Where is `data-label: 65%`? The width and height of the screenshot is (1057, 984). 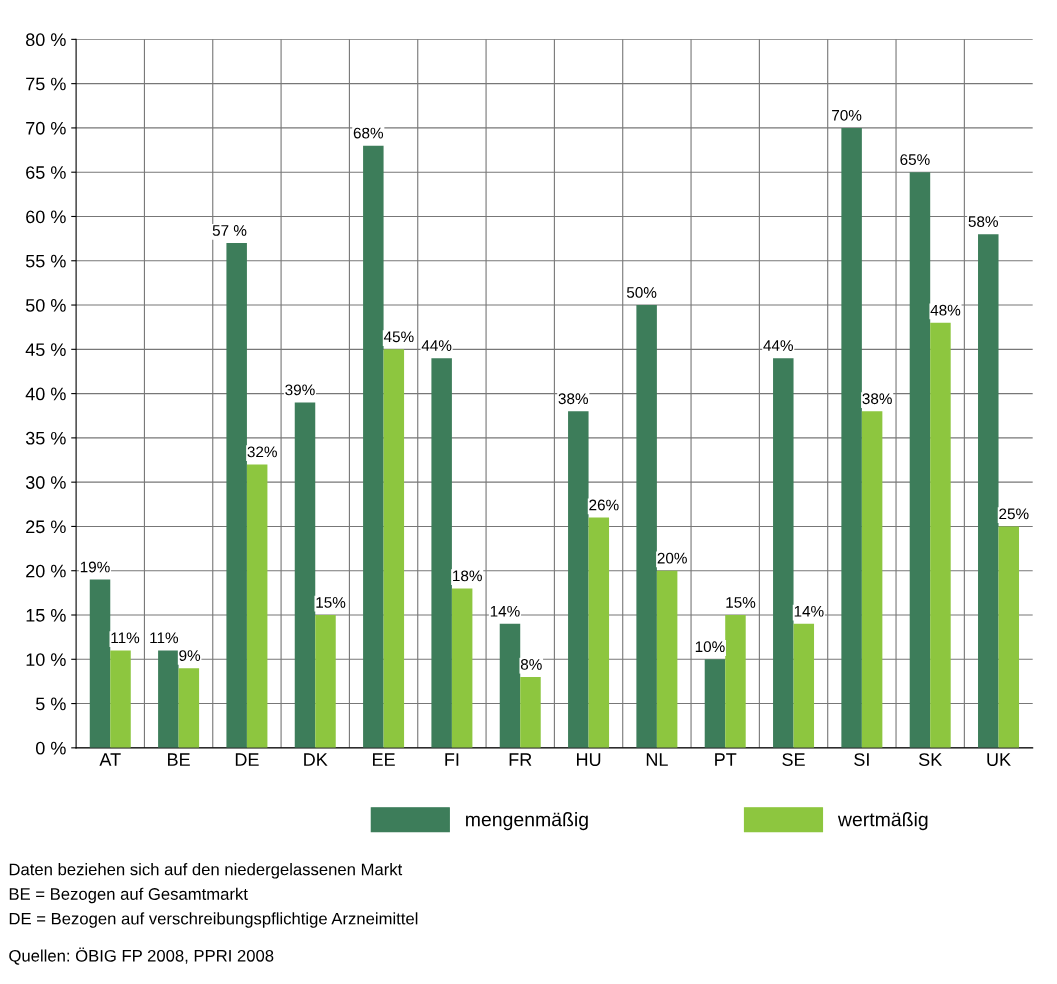
data-label: 65% is located at coordinates (915, 160).